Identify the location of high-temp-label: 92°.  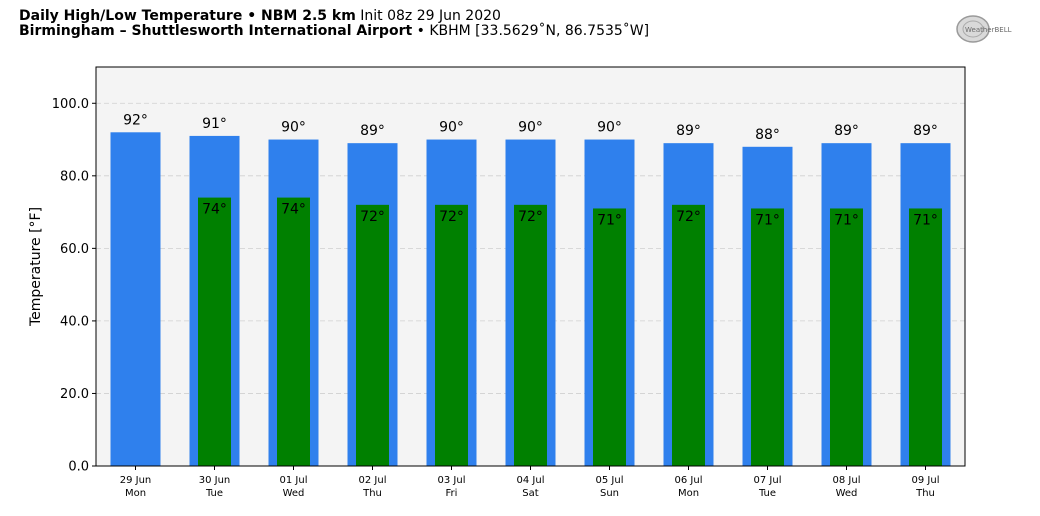
(135, 120).